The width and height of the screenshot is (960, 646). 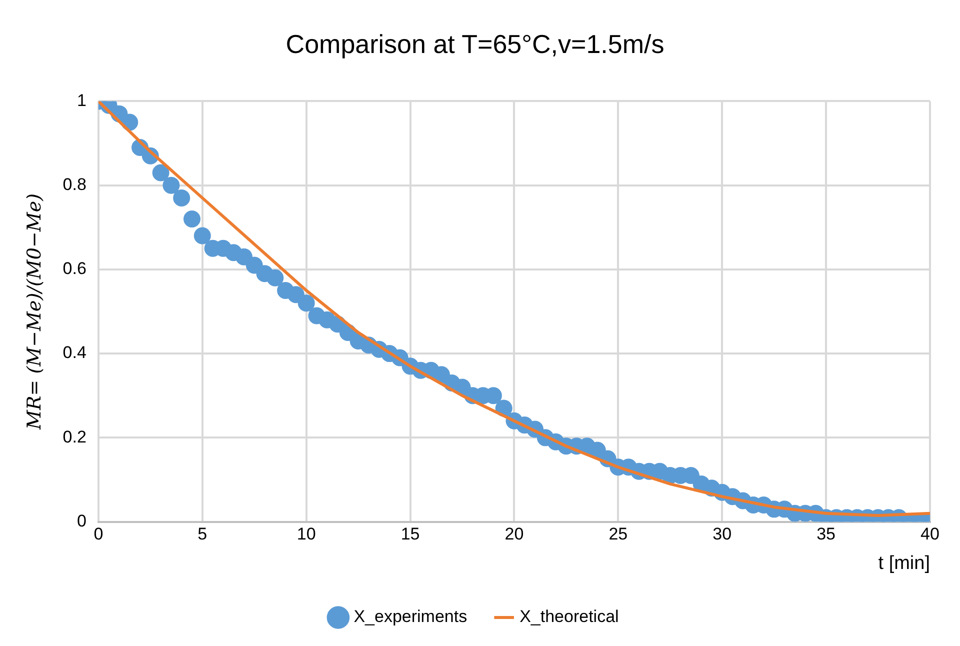 I want to click on x-axis-title: t [min], so click(x=904, y=563).